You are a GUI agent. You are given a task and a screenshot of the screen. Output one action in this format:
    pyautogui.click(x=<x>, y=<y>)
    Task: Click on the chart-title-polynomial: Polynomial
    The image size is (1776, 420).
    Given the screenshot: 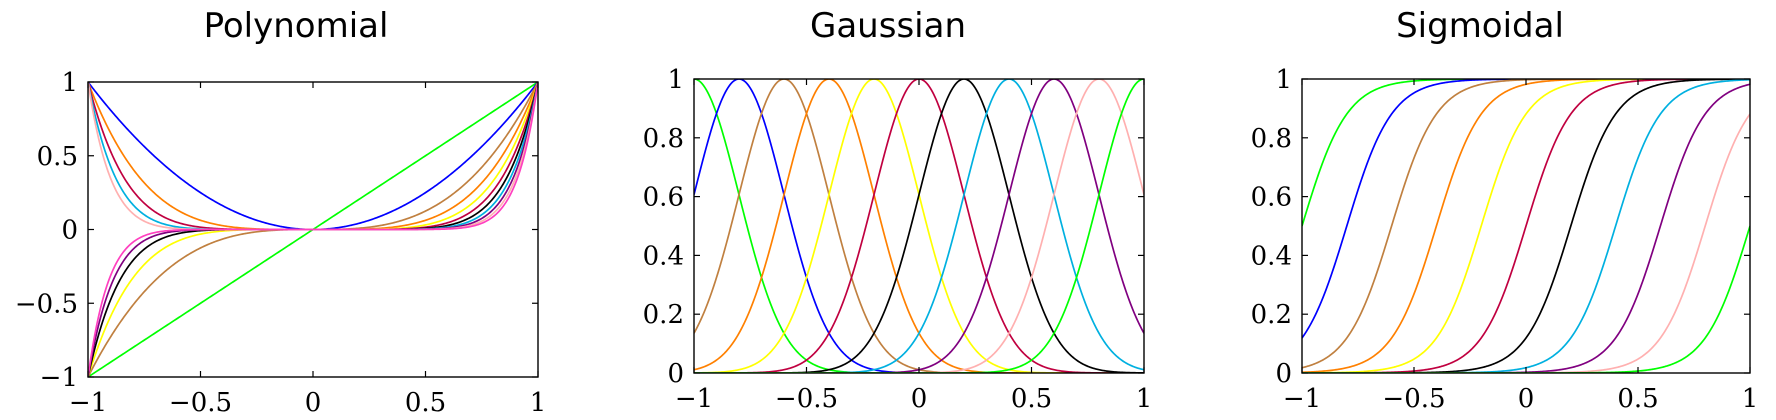 What is the action you would take?
    pyautogui.click(x=296, y=26)
    